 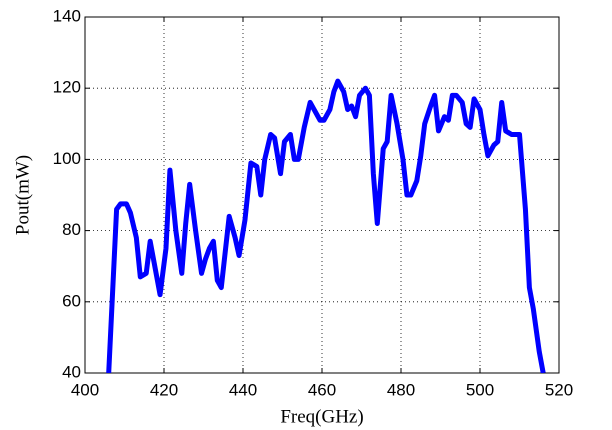 What do you see at coordinates (67, 158) in the screenshot?
I see `y-tick-label: 100` at bounding box center [67, 158].